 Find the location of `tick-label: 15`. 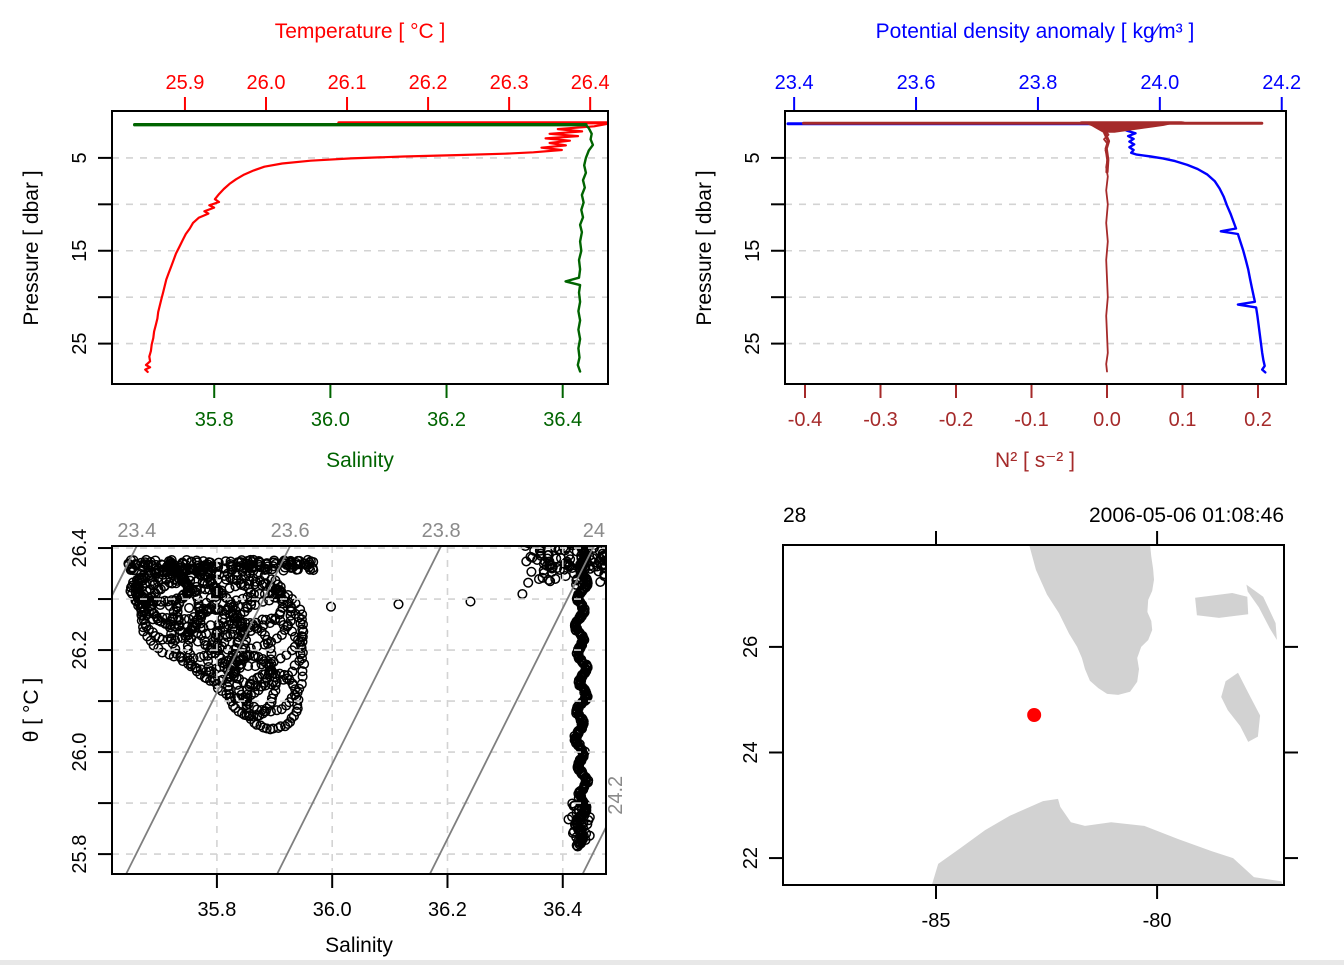

tick-label: 15 is located at coordinates (753, 251).